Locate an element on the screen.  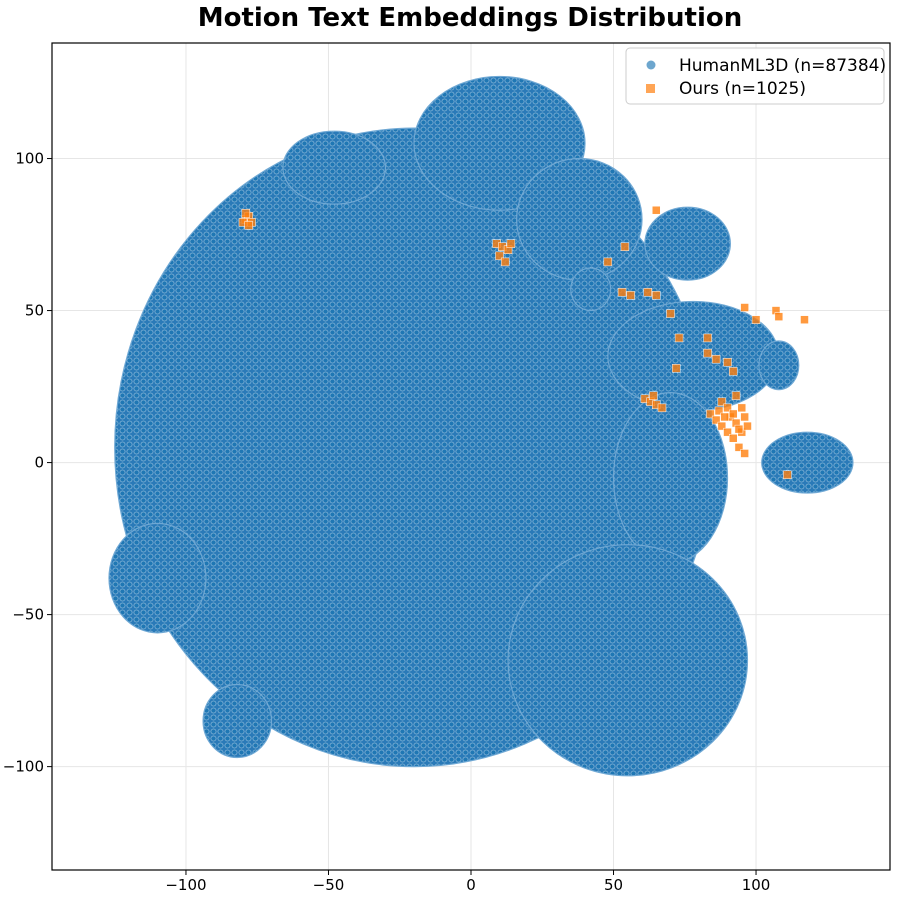
cloud-region-lower-right-cluster is located at coordinates (628, 660).